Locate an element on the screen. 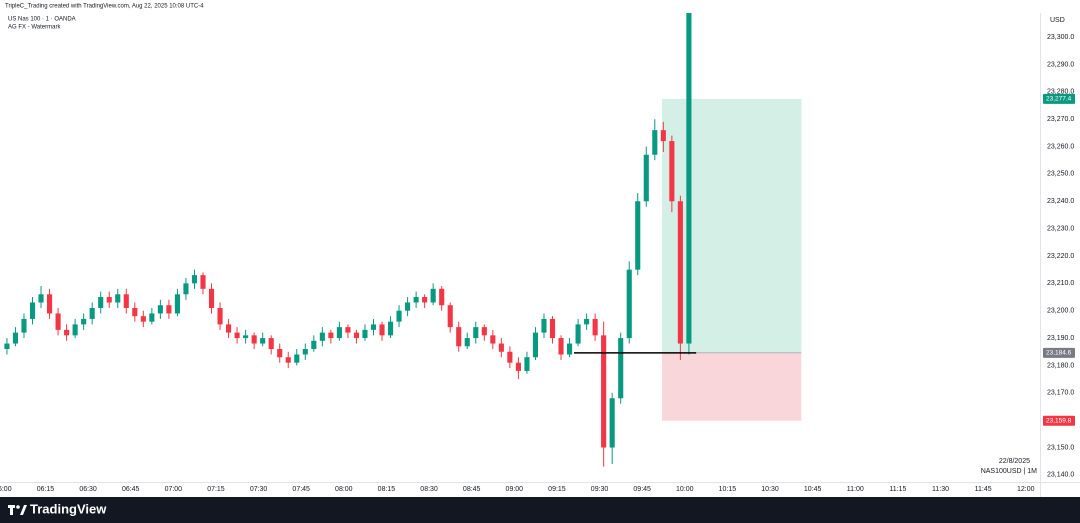  price-label: 23,184.6 is located at coordinates (1059, 353).